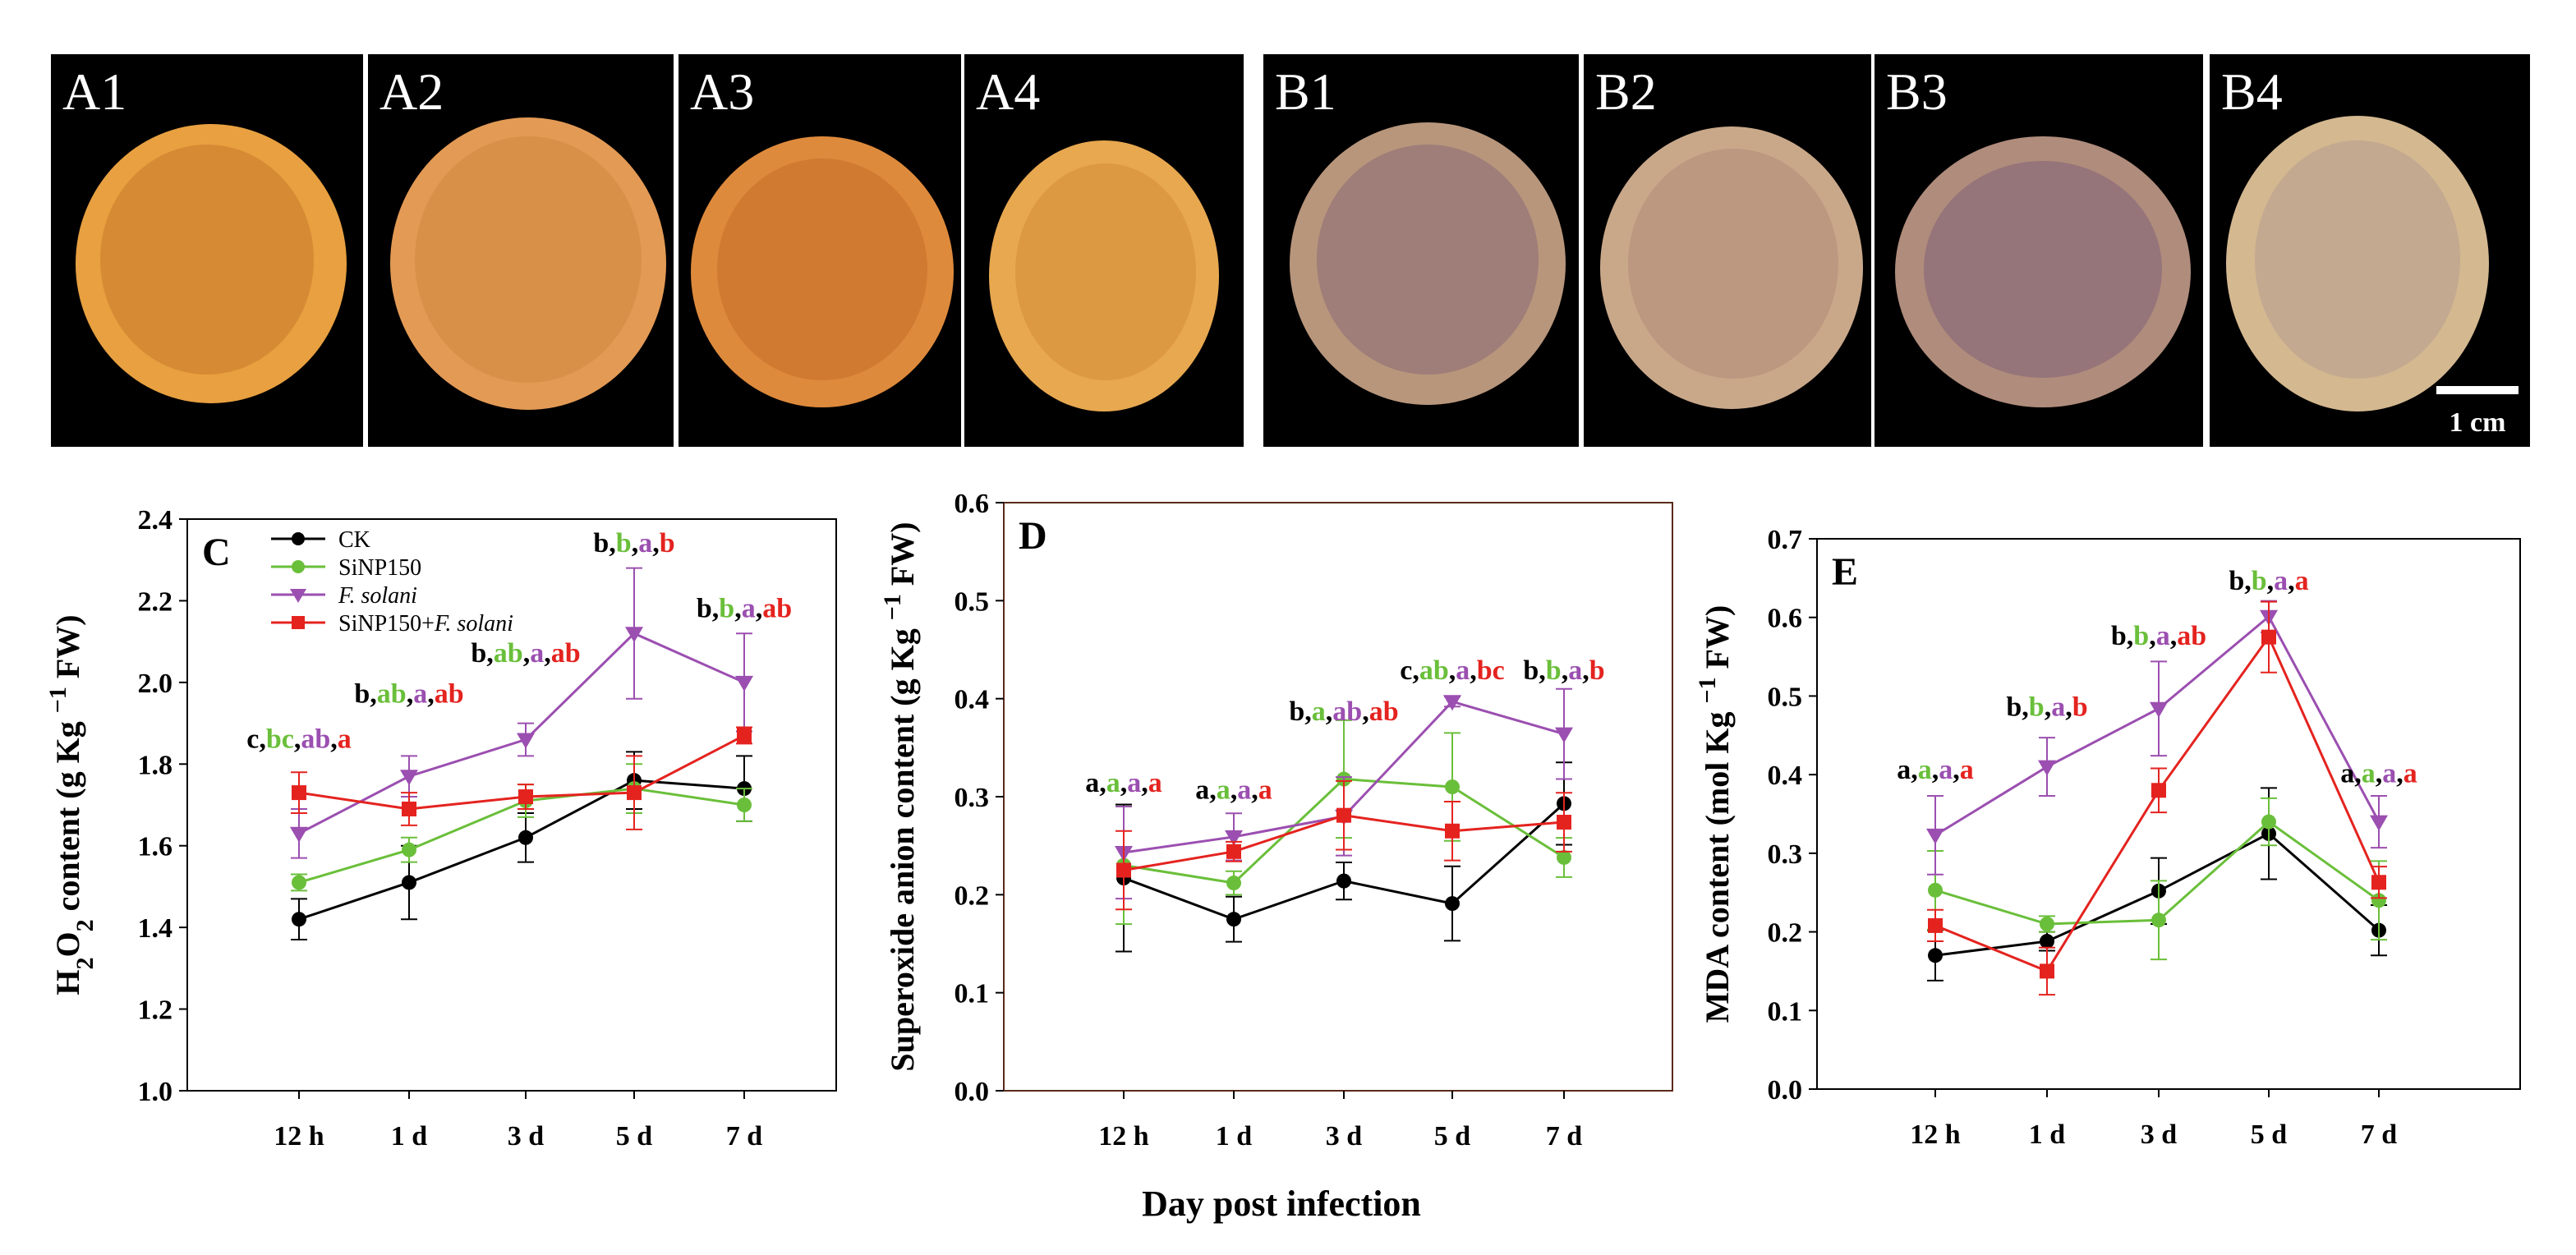  What do you see at coordinates (155, 1092) in the screenshot?
I see `y-tick-label: 1.0` at bounding box center [155, 1092].